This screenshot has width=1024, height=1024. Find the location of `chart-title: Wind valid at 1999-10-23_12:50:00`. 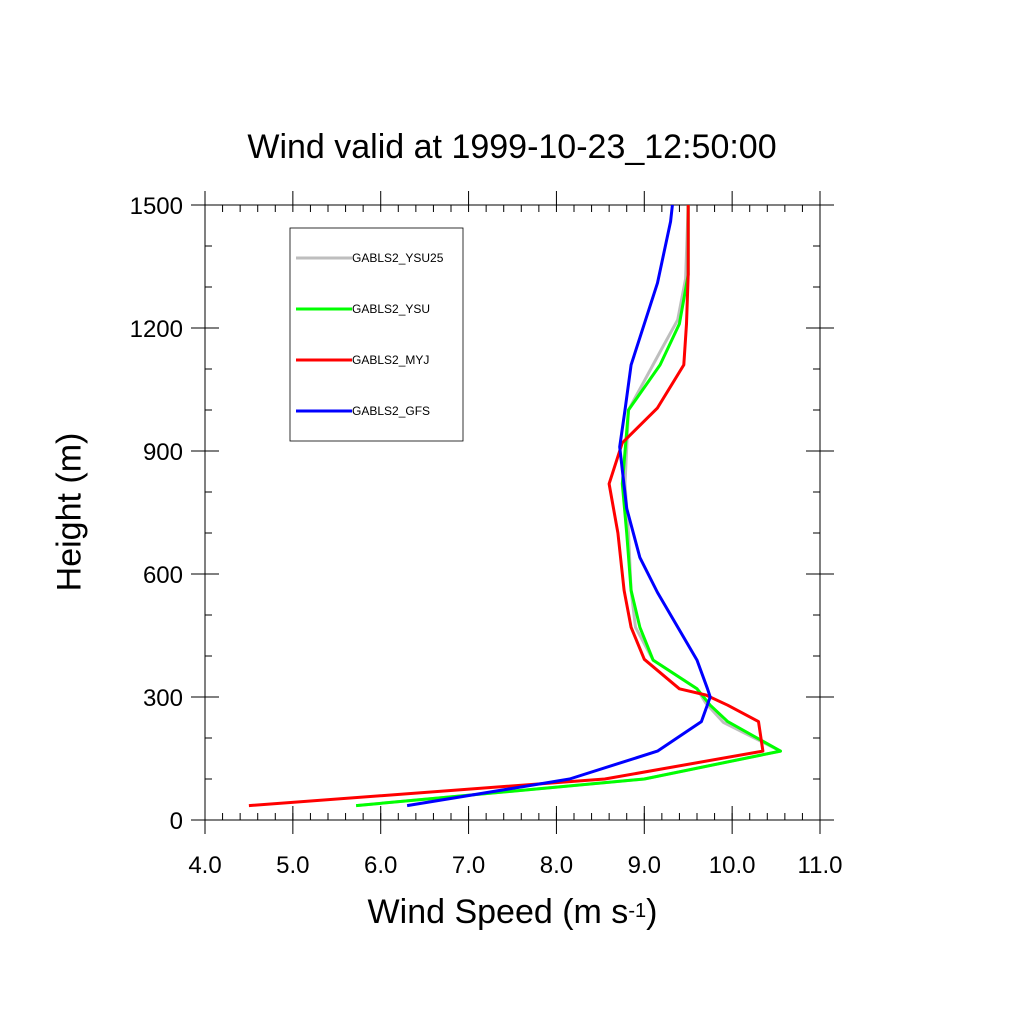

chart-title: Wind valid at 1999-10-23_12:50:00 is located at coordinates (512, 147).